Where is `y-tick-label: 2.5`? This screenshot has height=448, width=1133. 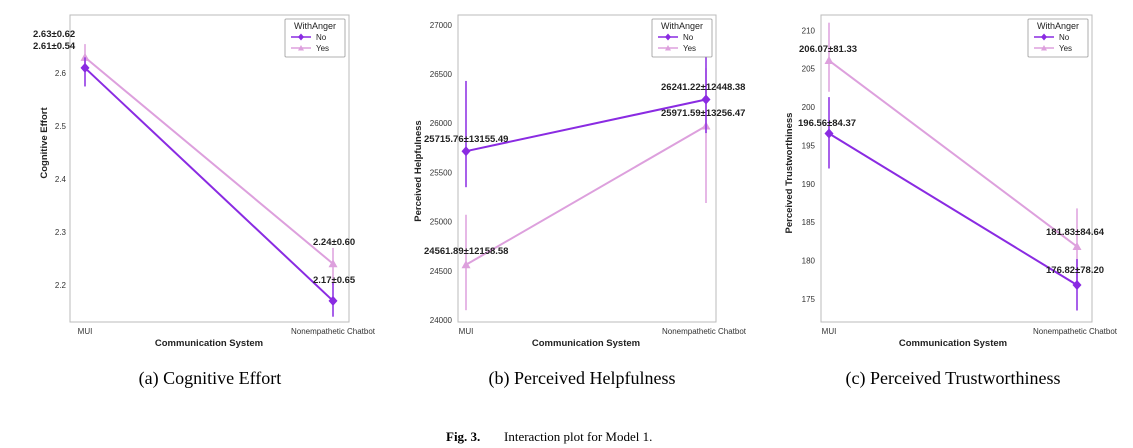
y-tick-label: 2.5 is located at coordinates (61, 126).